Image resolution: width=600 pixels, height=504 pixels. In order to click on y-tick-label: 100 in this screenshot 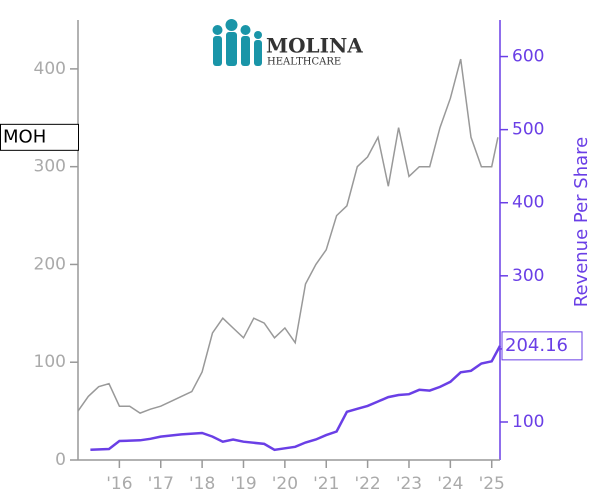, I will do `click(50, 362)`.